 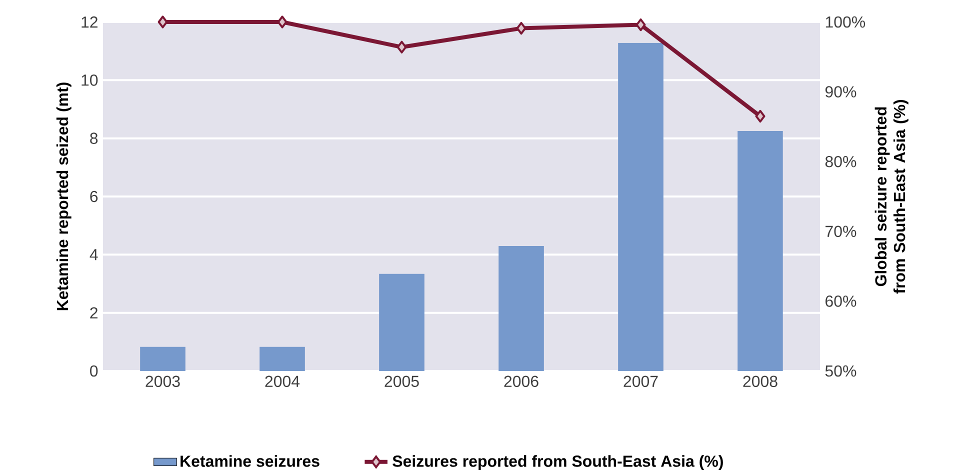 What do you see at coordinates (401, 382) in the screenshot?
I see `x-tick-label: 2005` at bounding box center [401, 382].